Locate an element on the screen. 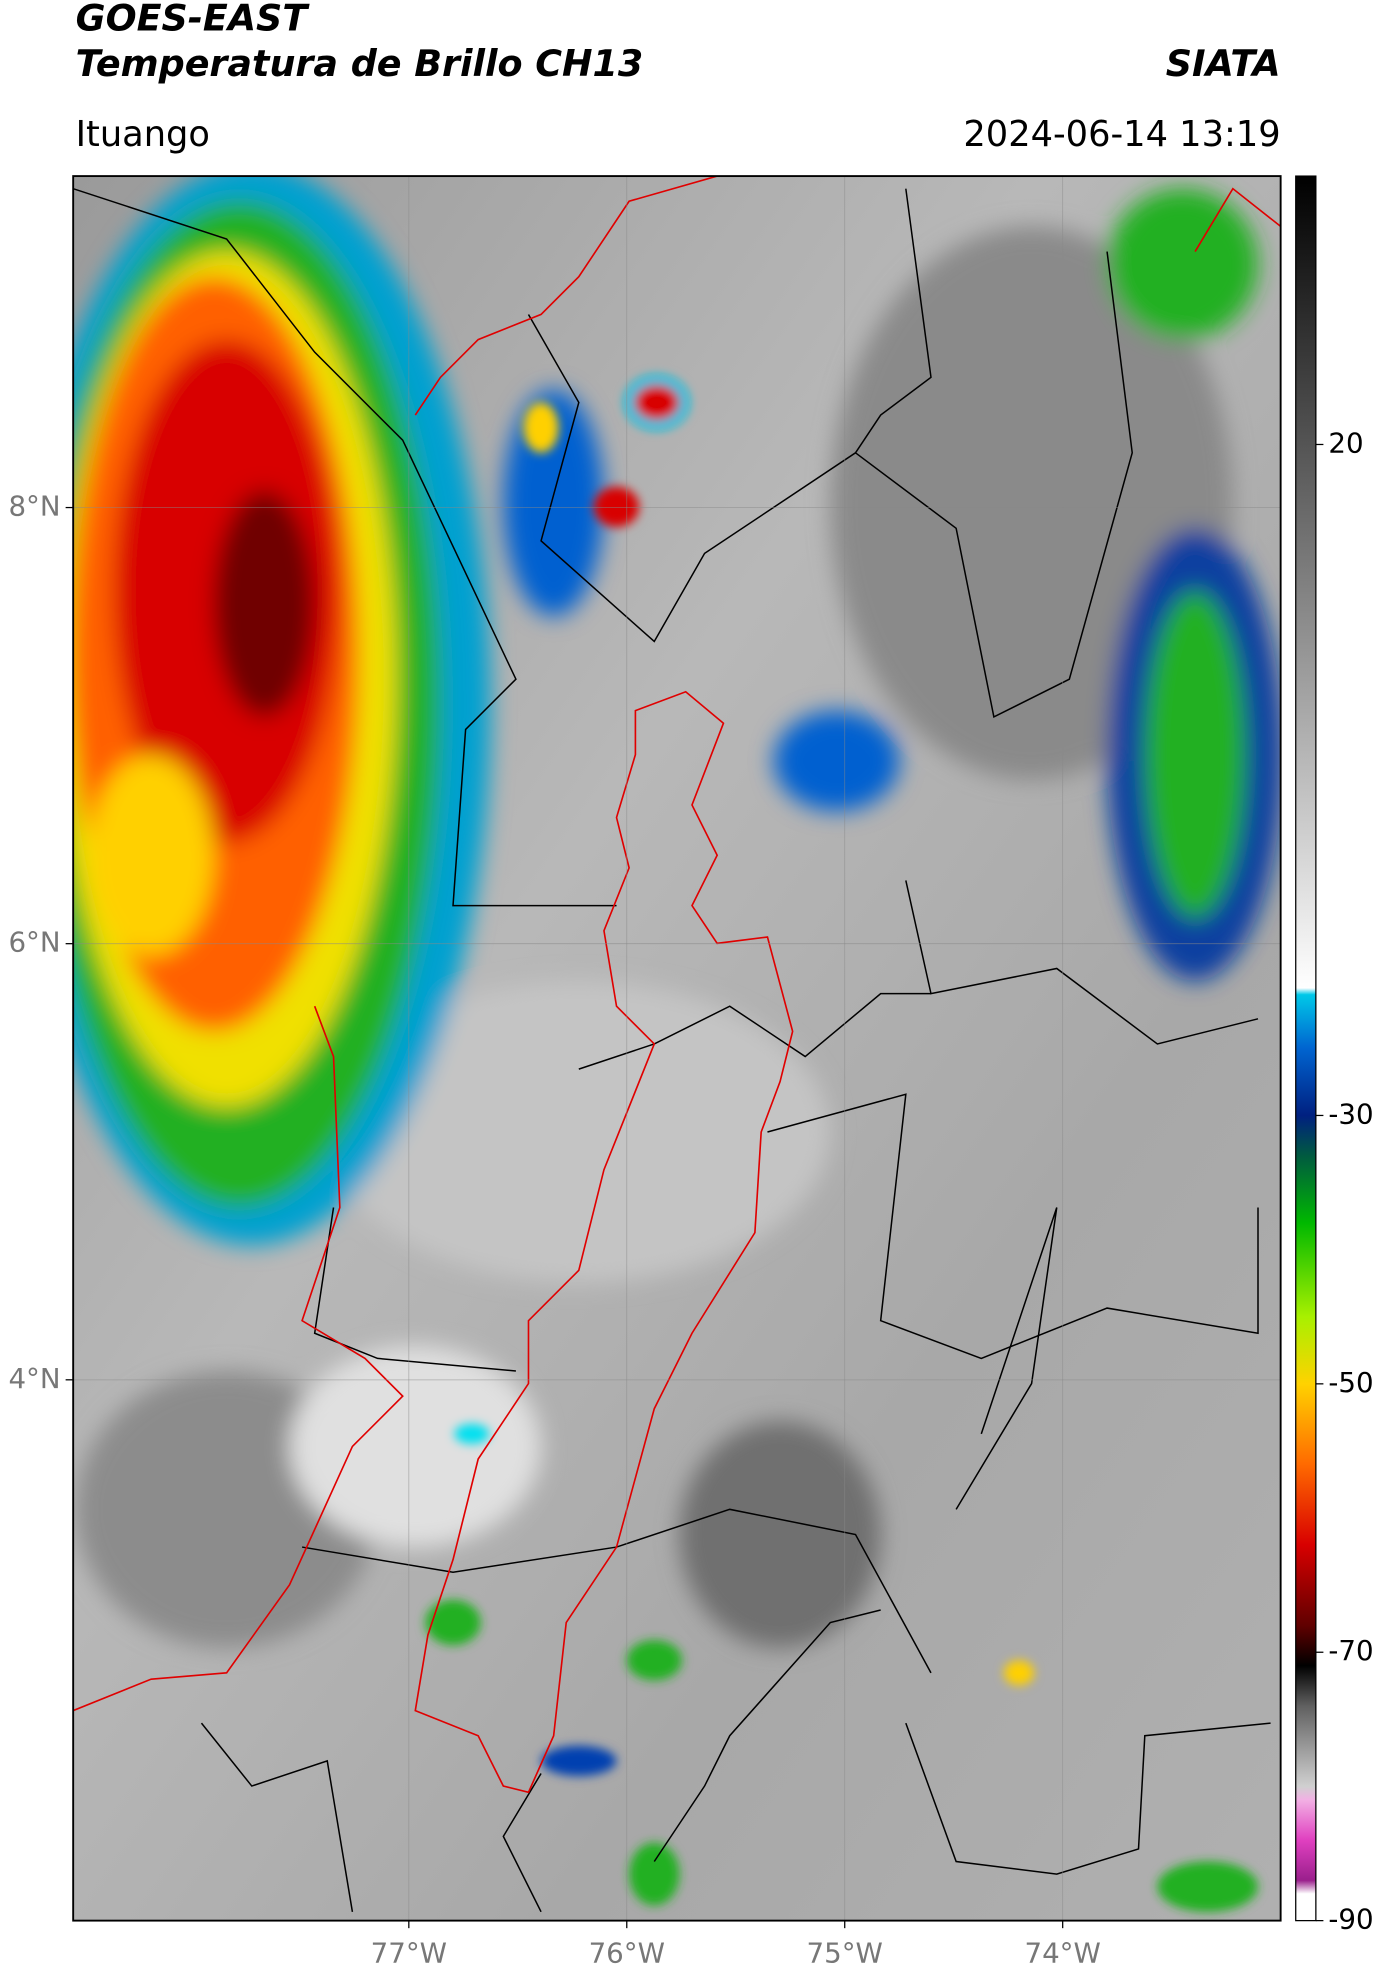 The height and width of the screenshot is (1981, 1384). x-tick-label: 74°W is located at coordinates (1062, 1953).